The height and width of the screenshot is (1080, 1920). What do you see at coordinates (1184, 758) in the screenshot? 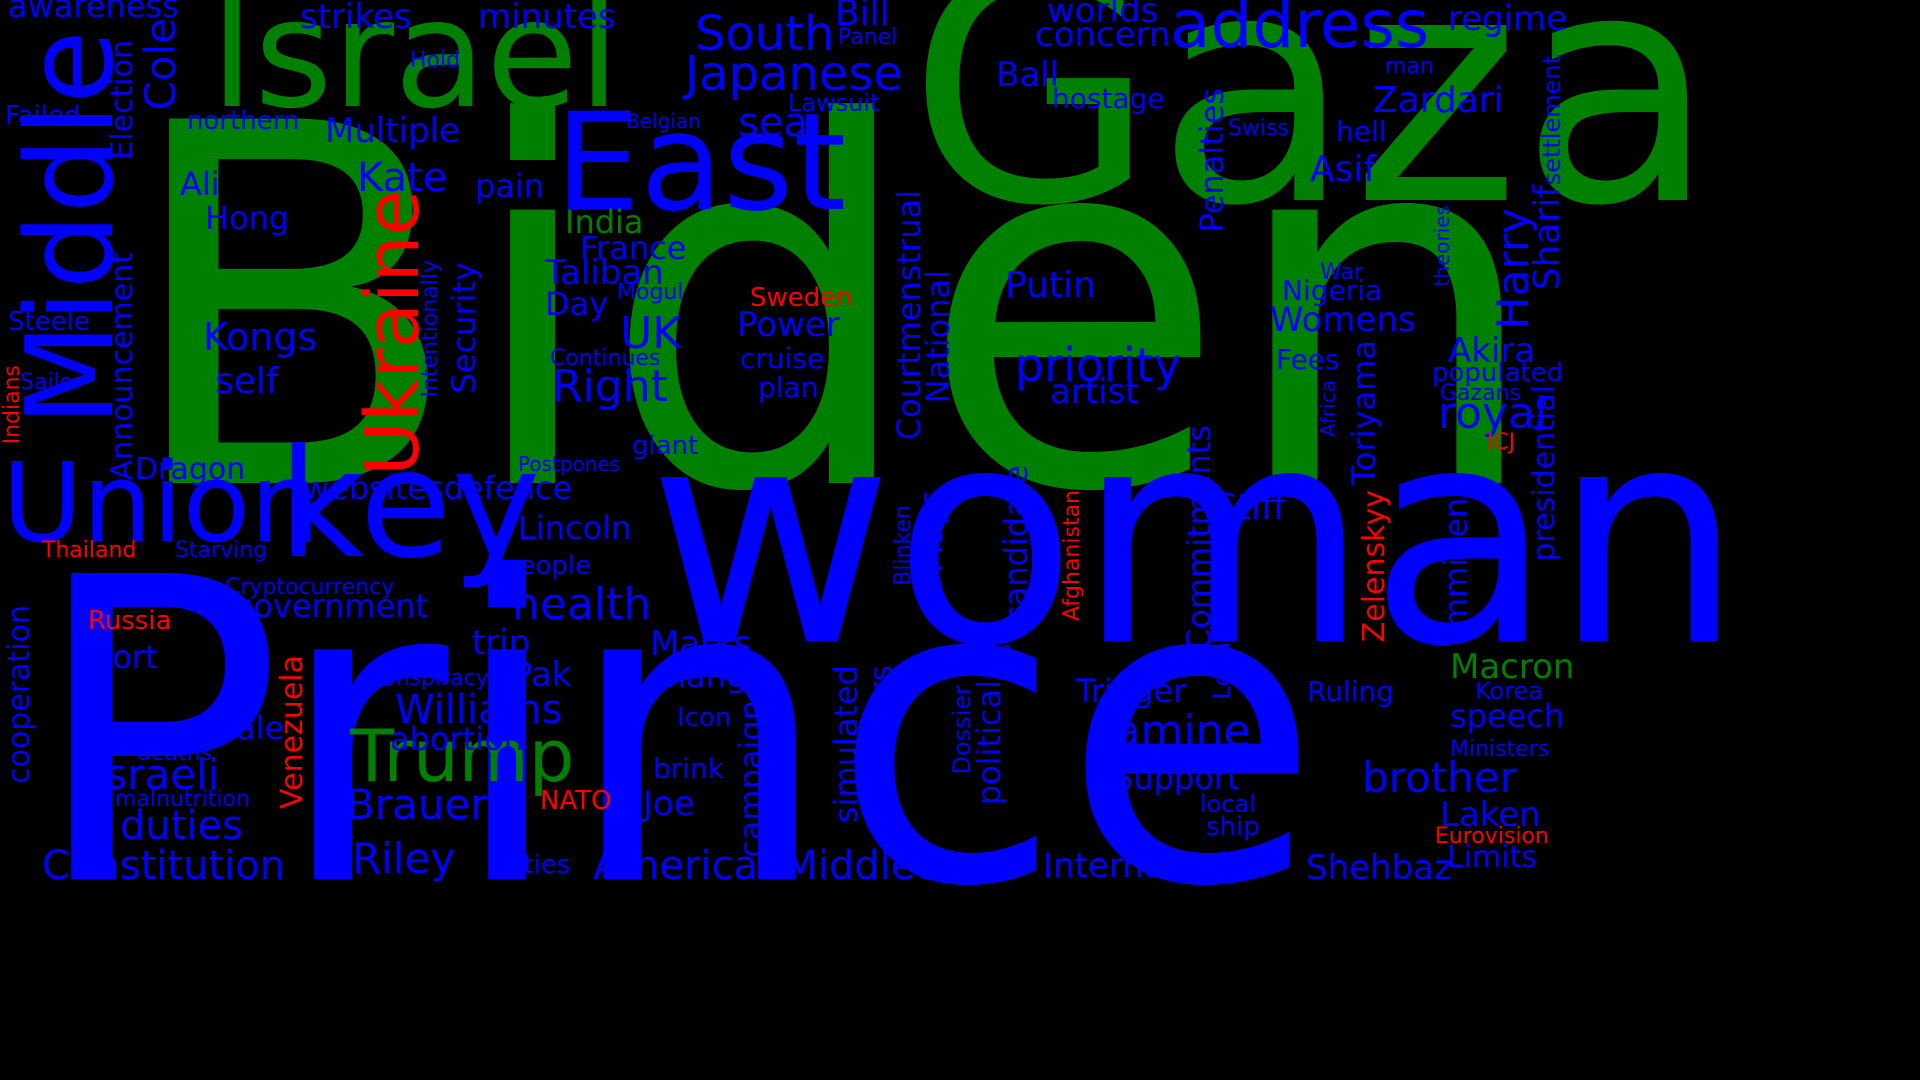
I see `word-meeting: Meeting` at bounding box center [1184, 758].